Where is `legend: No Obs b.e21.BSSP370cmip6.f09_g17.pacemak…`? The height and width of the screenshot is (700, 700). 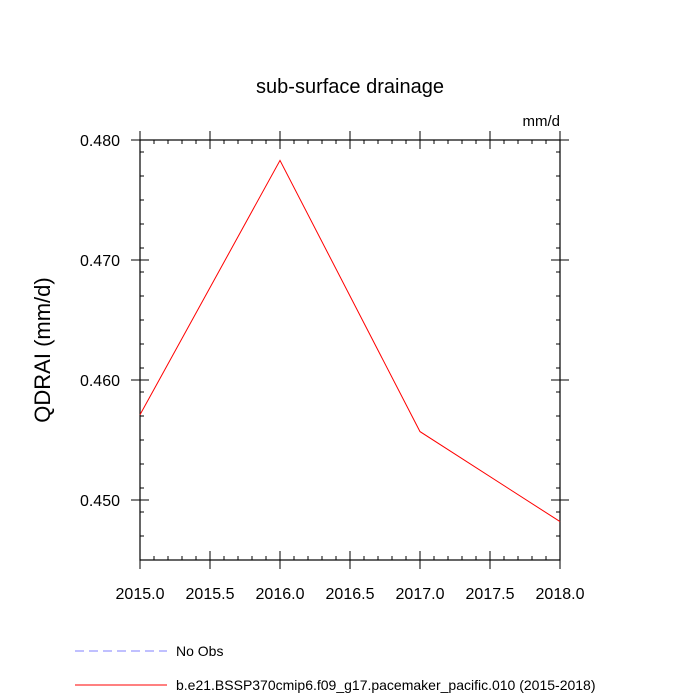
legend: No Obs b.e21.BSSP370cmip6.f09_g17.pacemak… is located at coordinates (335, 668).